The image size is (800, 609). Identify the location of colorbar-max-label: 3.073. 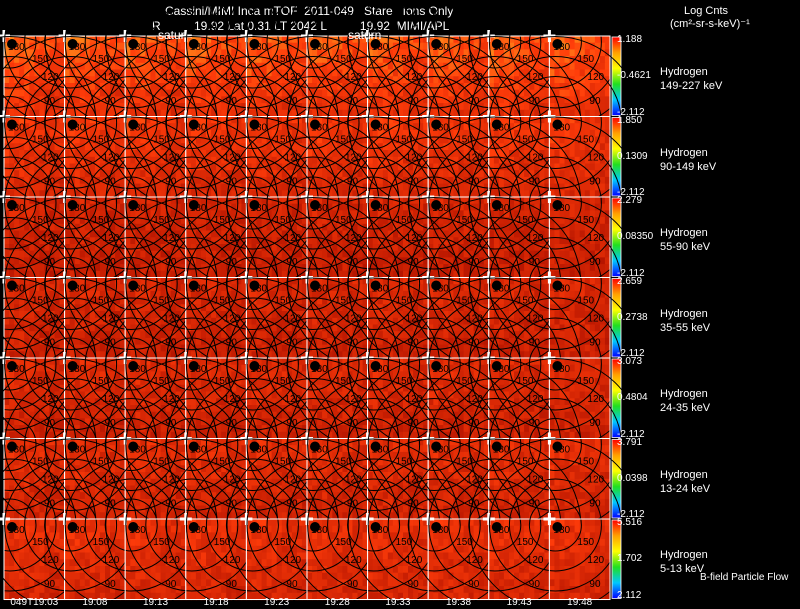
(630, 361).